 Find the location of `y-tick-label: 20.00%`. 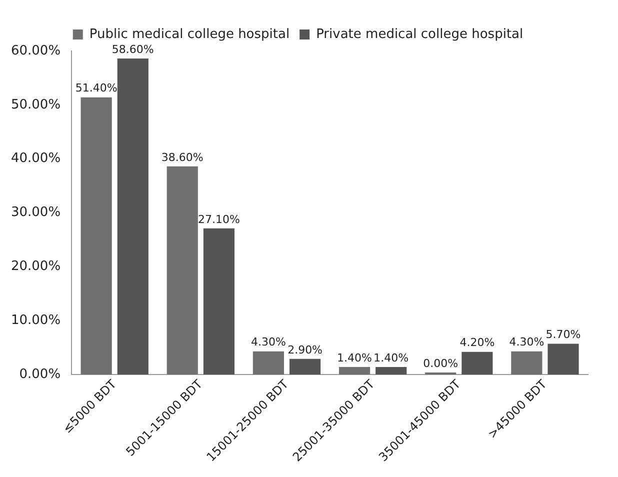

y-tick-label: 20.00% is located at coordinates (35, 266).